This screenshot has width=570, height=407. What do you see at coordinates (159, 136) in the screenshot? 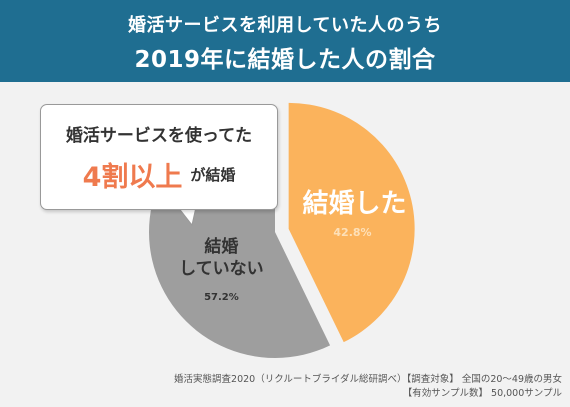
I see `callout-line1: 婚活サービスを使ってた` at bounding box center [159, 136].